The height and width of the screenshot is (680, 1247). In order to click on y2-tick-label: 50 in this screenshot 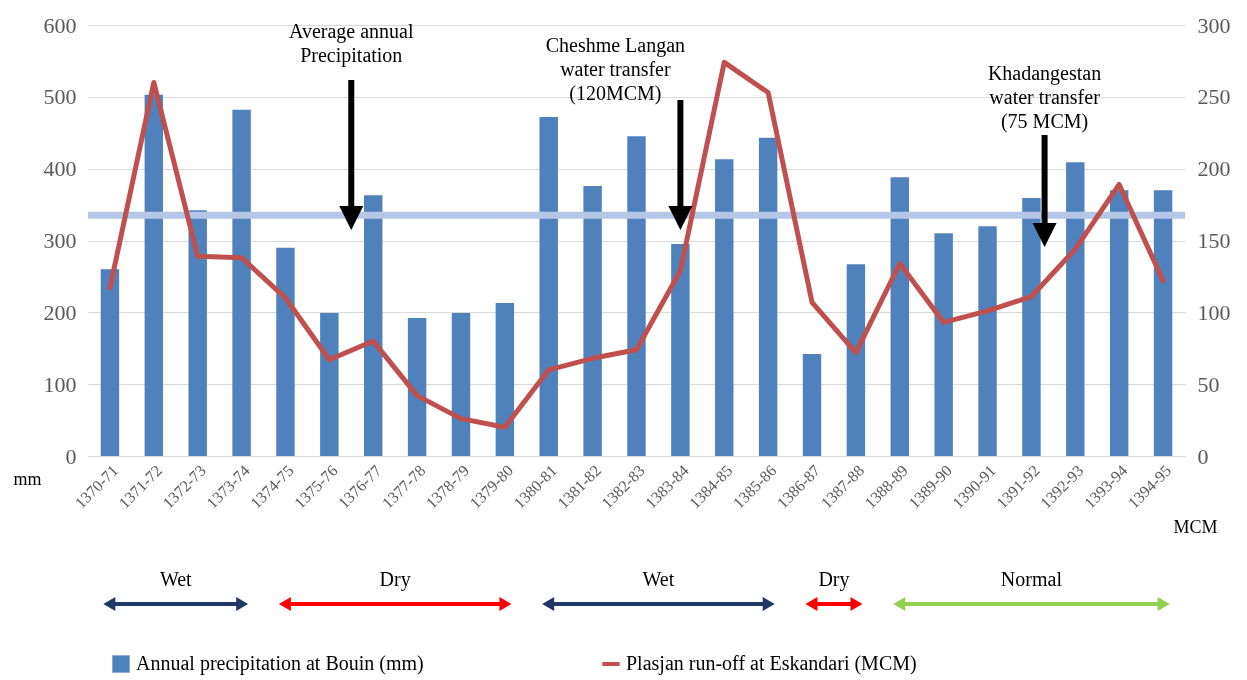, I will do `click(1208, 384)`.